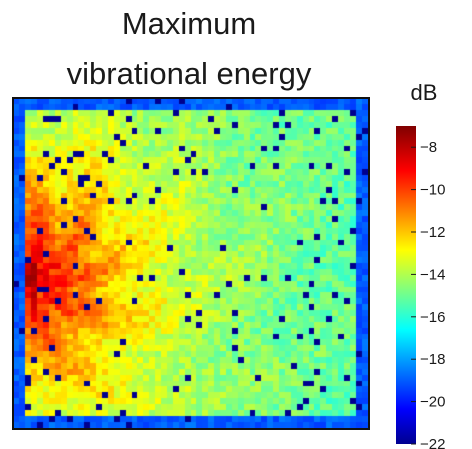 The height and width of the screenshot is (449, 472). Describe the element at coordinates (189, 73) in the screenshot. I see `chart-title-line-2: vibrational energy` at that location.